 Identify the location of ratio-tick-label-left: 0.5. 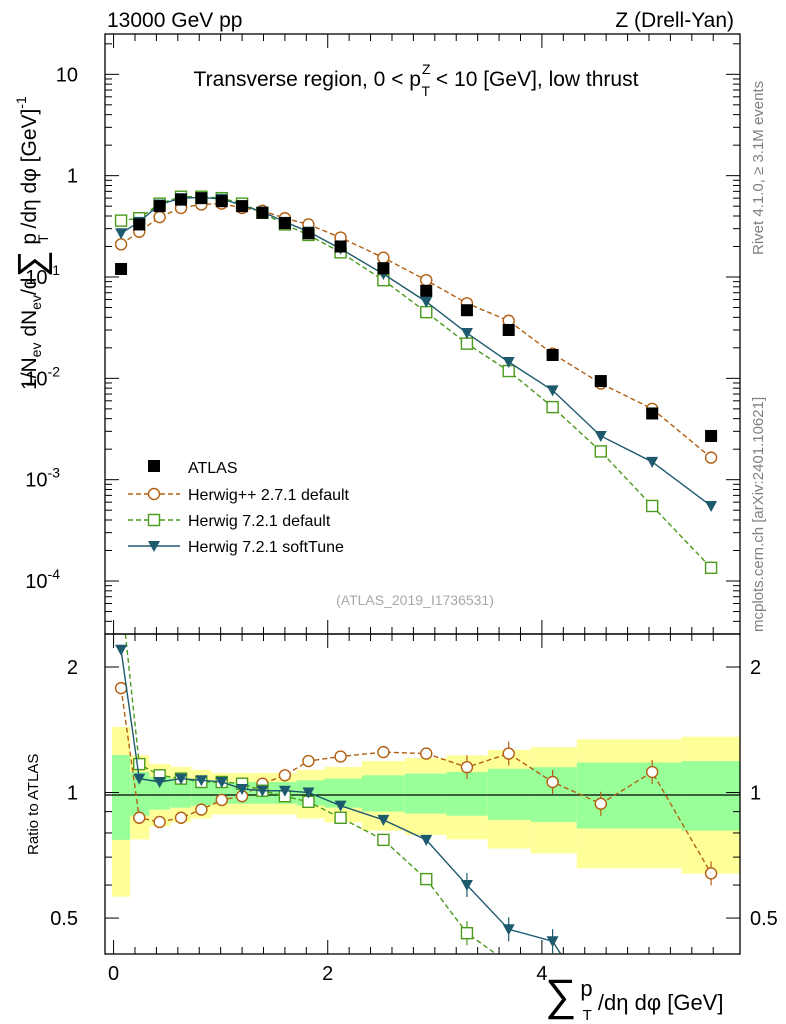
(64, 919).